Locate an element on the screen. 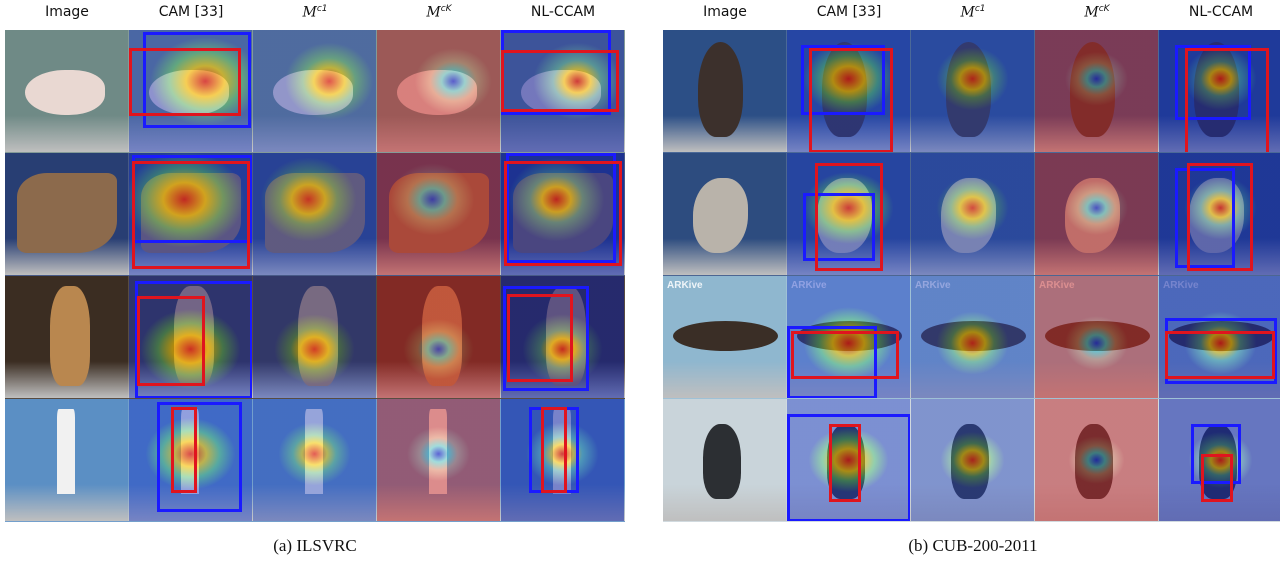 The height and width of the screenshot is (571, 1280). cell-axolotl-col1 is located at coordinates (191, 91).